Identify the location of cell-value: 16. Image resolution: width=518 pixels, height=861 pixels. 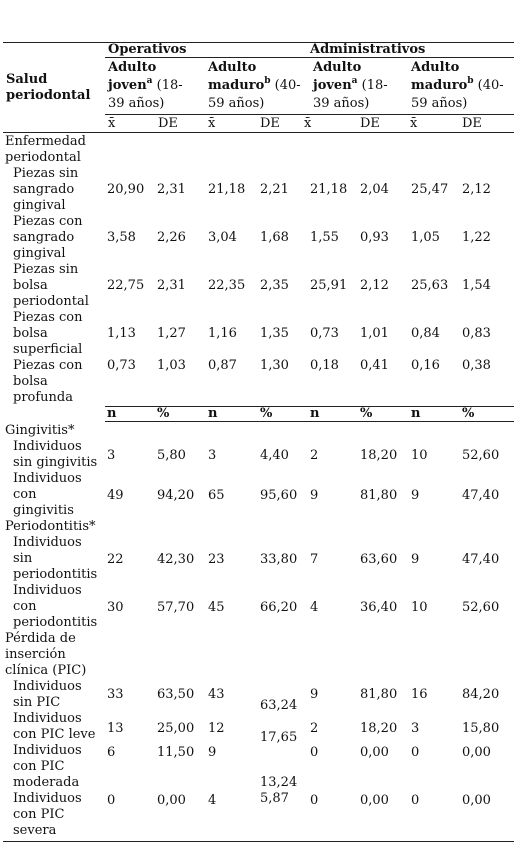
(419, 694).